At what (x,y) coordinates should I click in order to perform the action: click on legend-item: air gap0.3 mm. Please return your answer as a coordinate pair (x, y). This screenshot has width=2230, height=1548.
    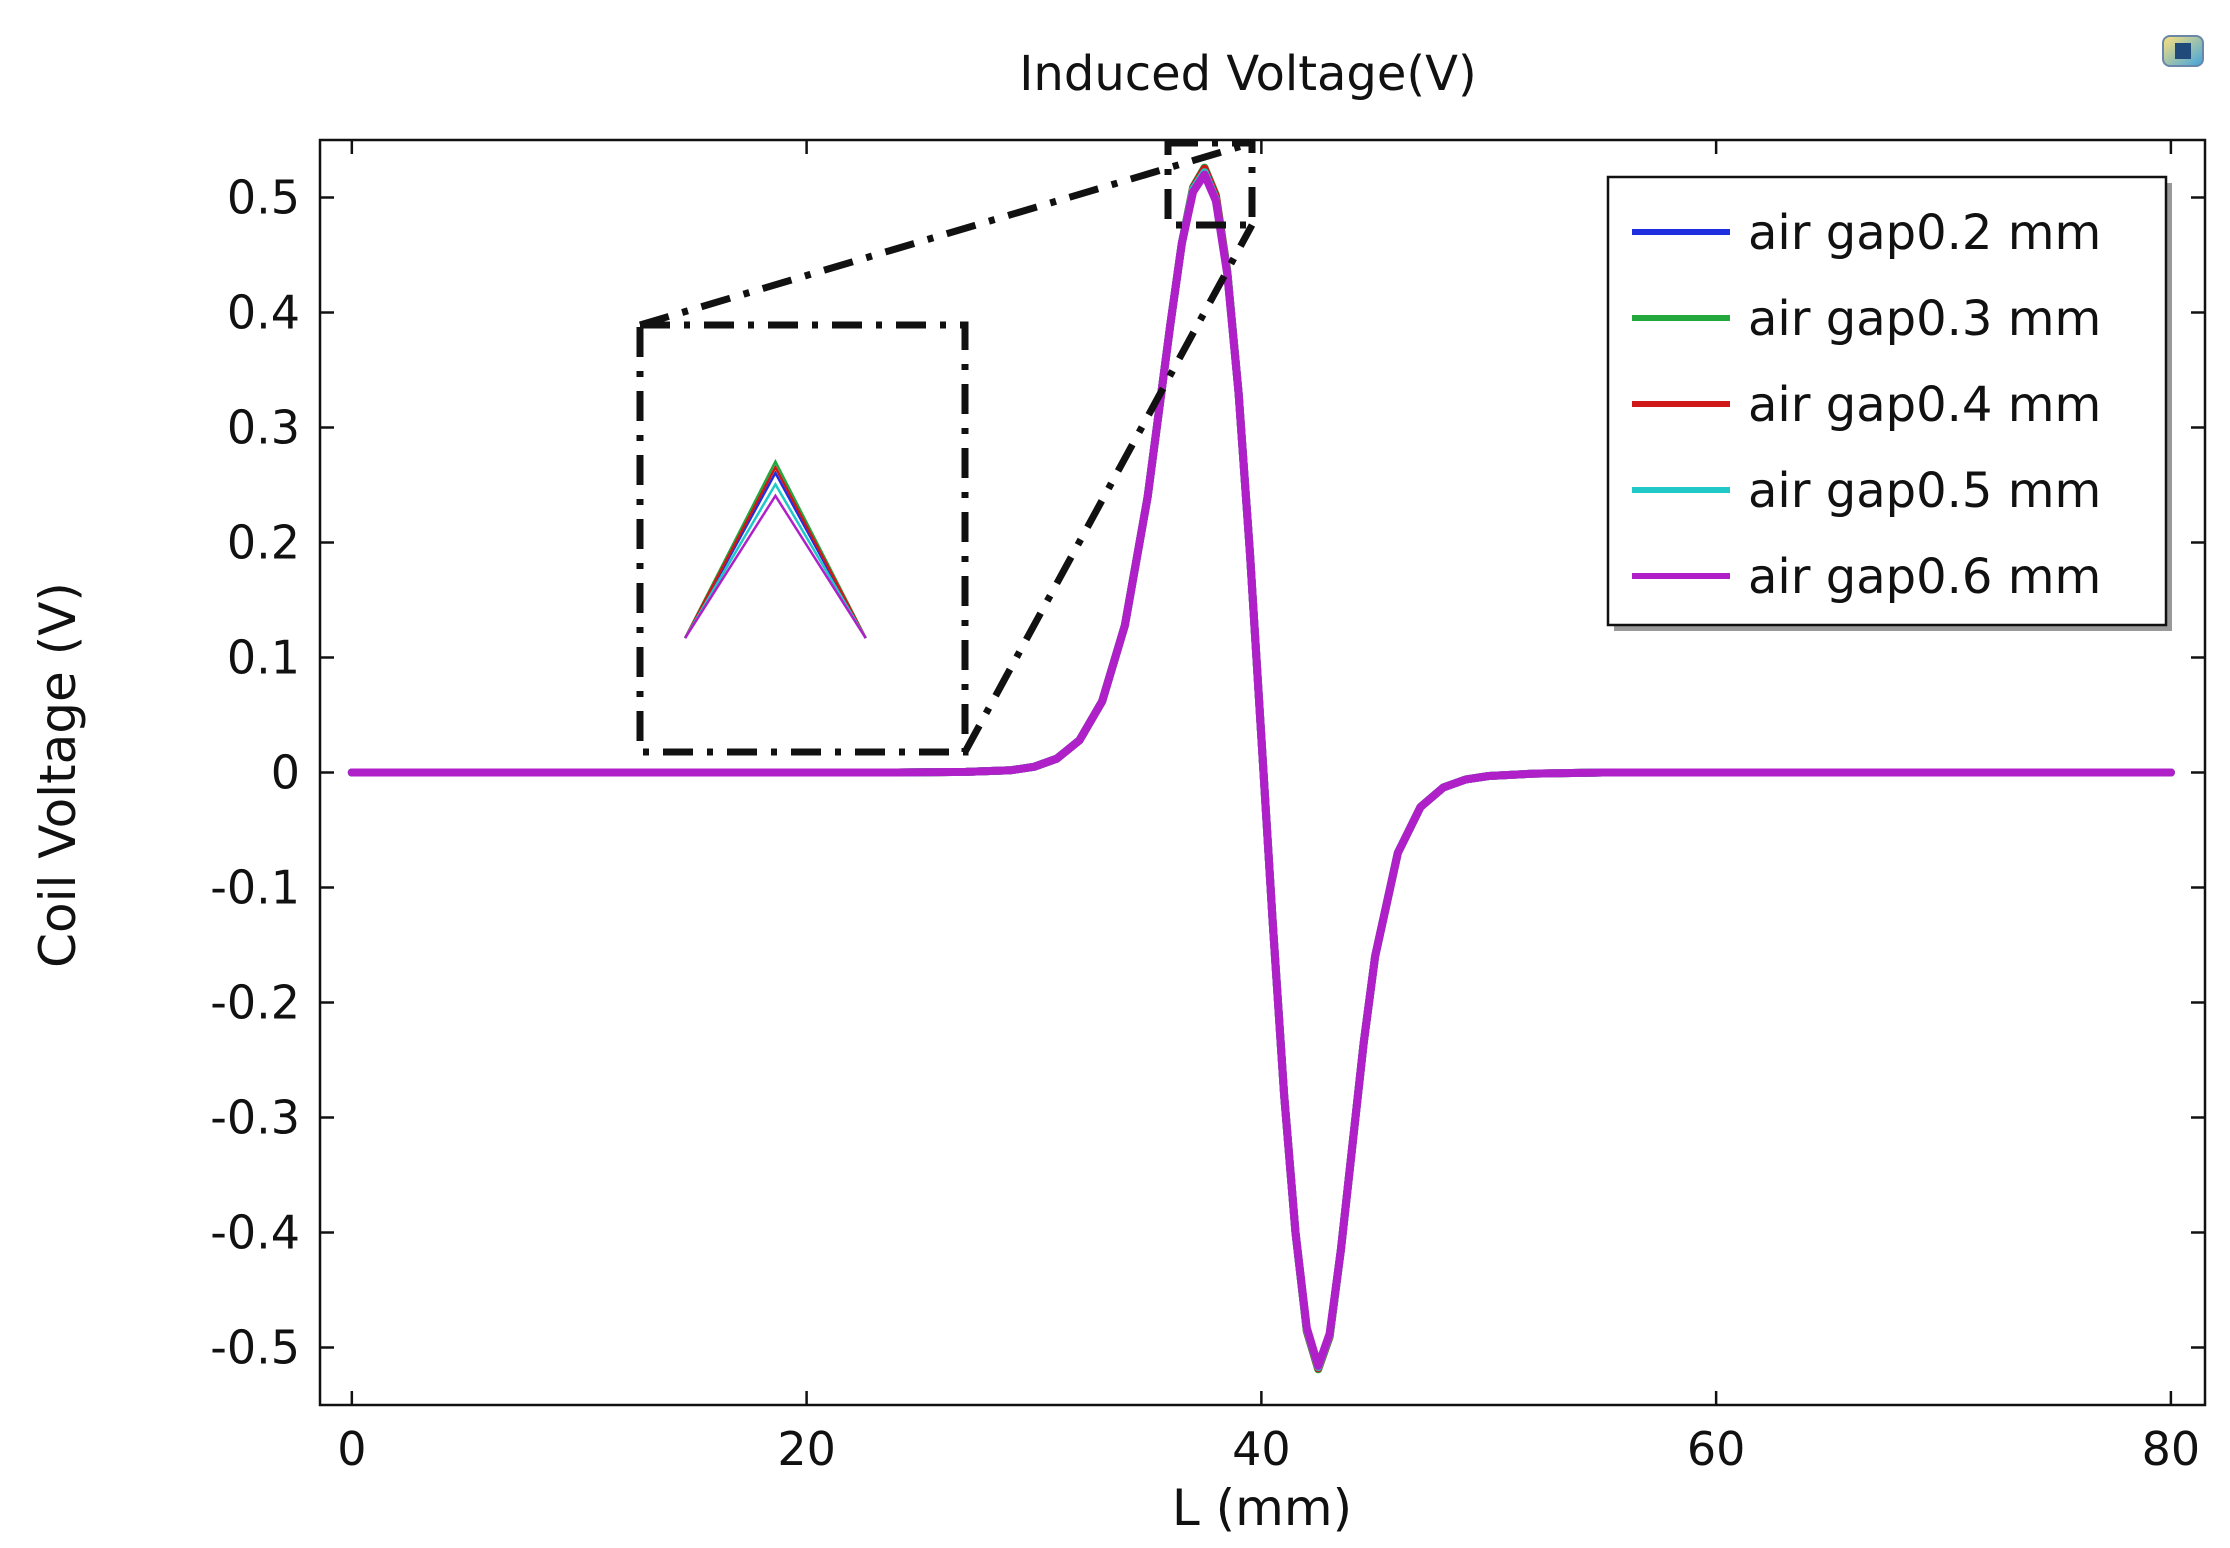
    Looking at the image, I should click on (1866, 319).